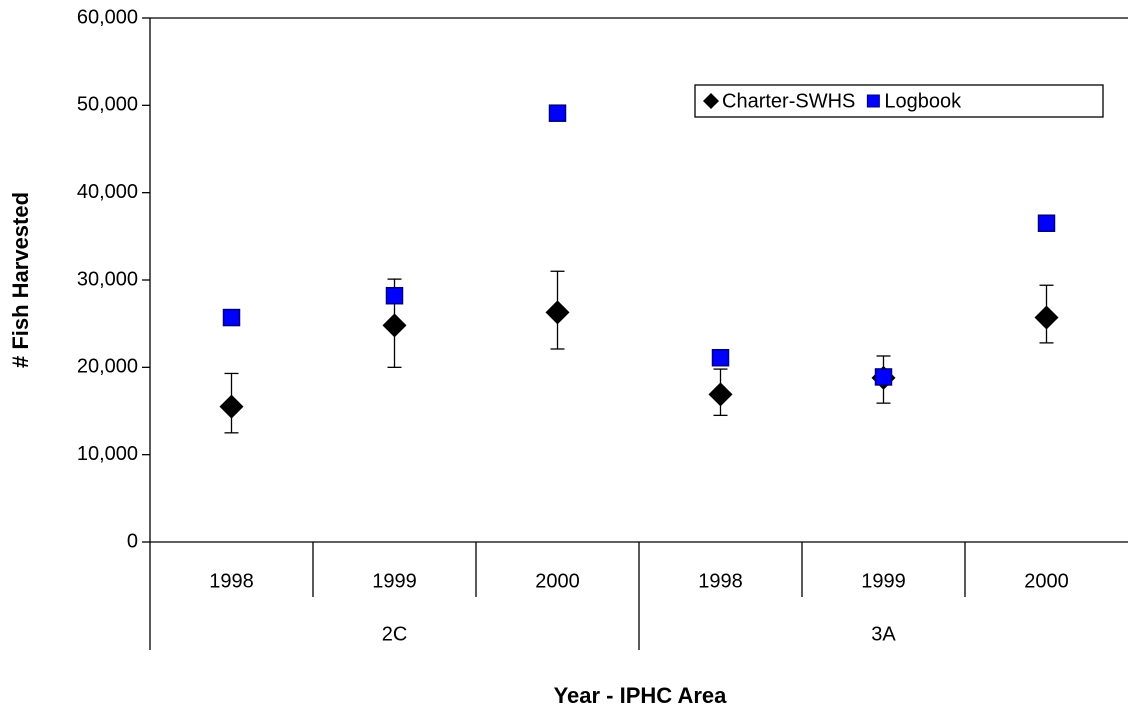  What do you see at coordinates (107, 279) in the screenshot?
I see `y-tick-label: 30,000` at bounding box center [107, 279].